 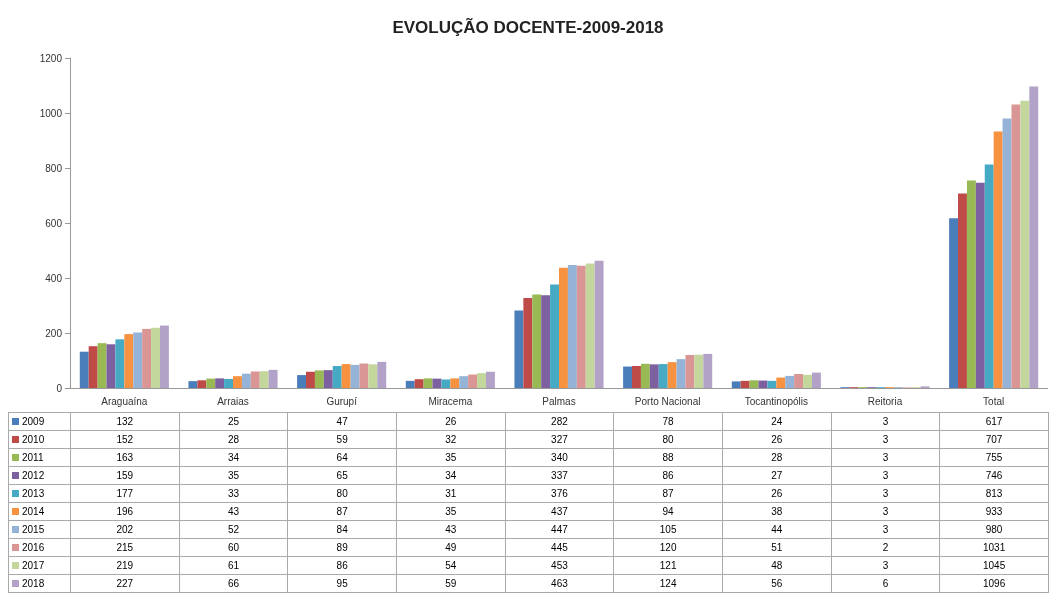 What do you see at coordinates (125, 457) in the screenshot?
I see `data-label: 163` at bounding box center [125, 457].